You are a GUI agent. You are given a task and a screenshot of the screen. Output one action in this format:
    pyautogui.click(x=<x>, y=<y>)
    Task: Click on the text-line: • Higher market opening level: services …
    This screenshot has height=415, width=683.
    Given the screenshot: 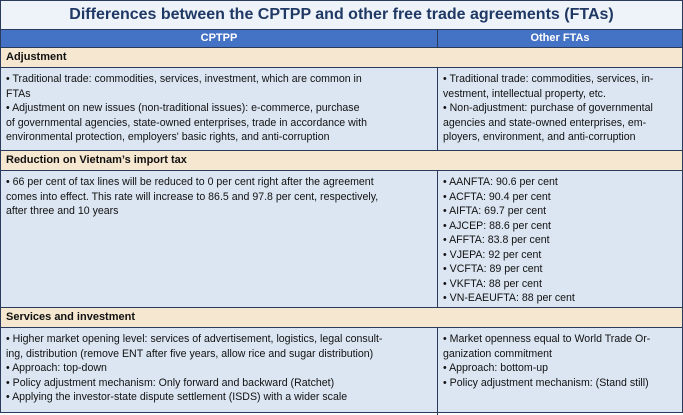 What is the action you would take?
    pyautogui.click(x=194, y=339)
    